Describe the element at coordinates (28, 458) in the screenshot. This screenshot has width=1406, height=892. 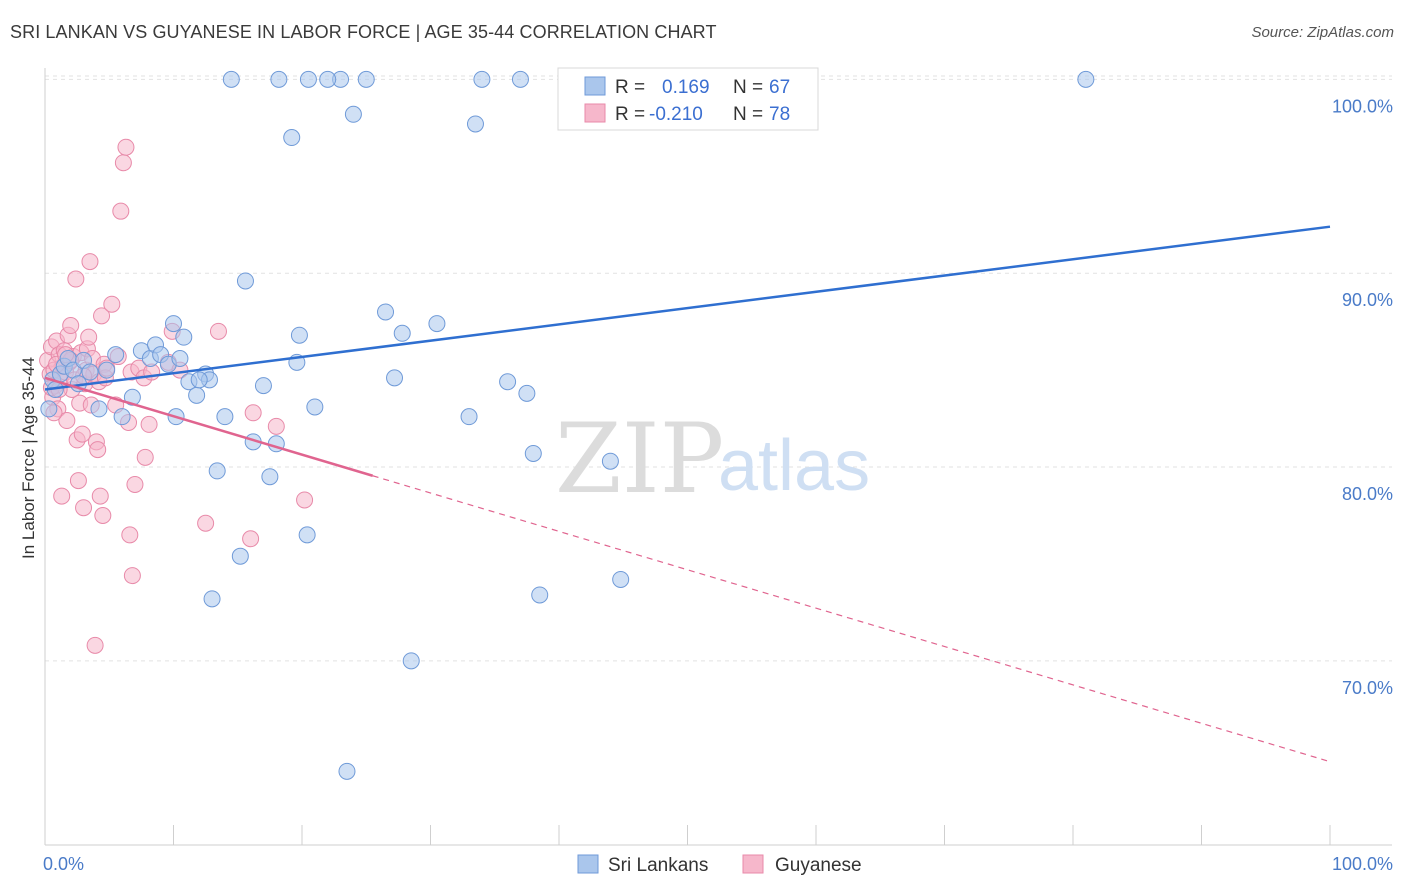
I see `y-axis-label: In Labor Force | Age 35-44` at that location.